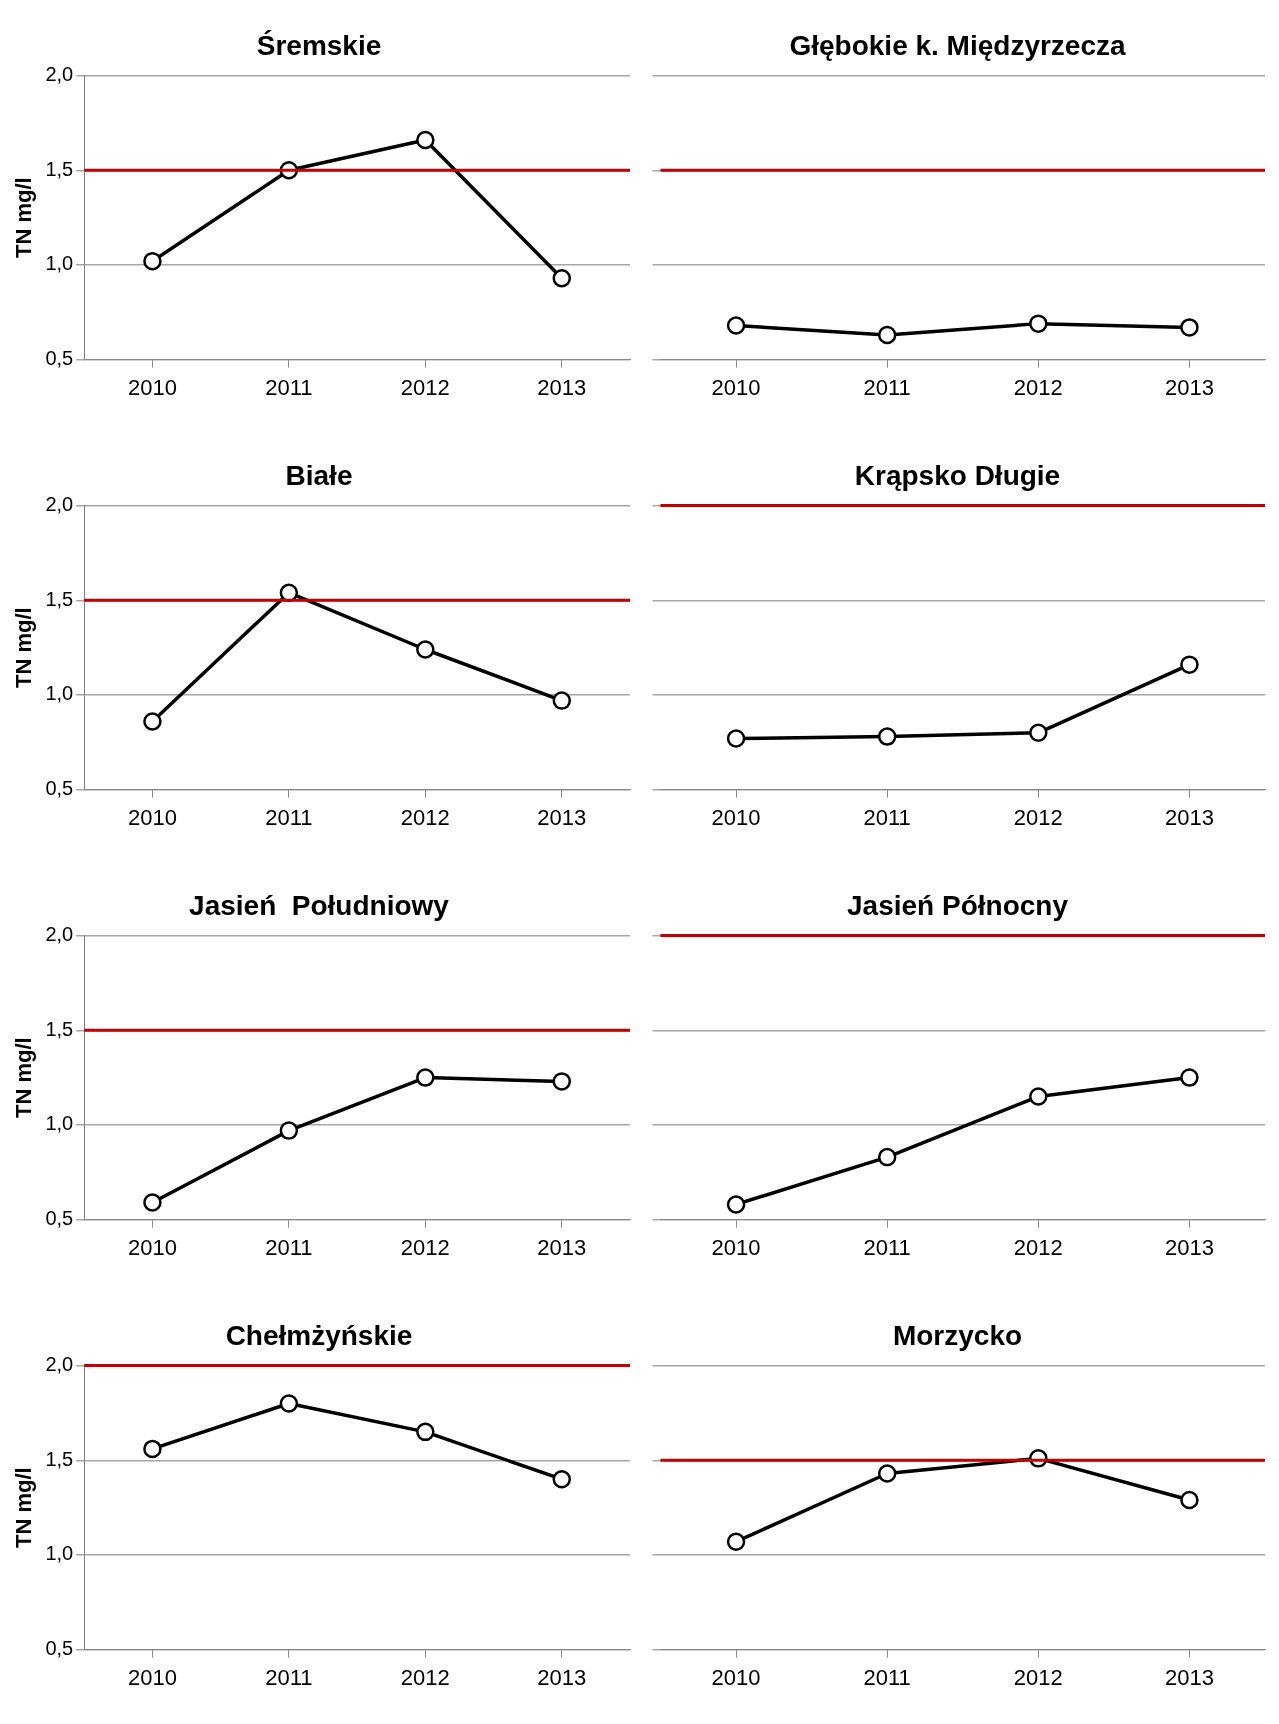  I want to click on chart-title: Morzycko, so click(957, 1335).